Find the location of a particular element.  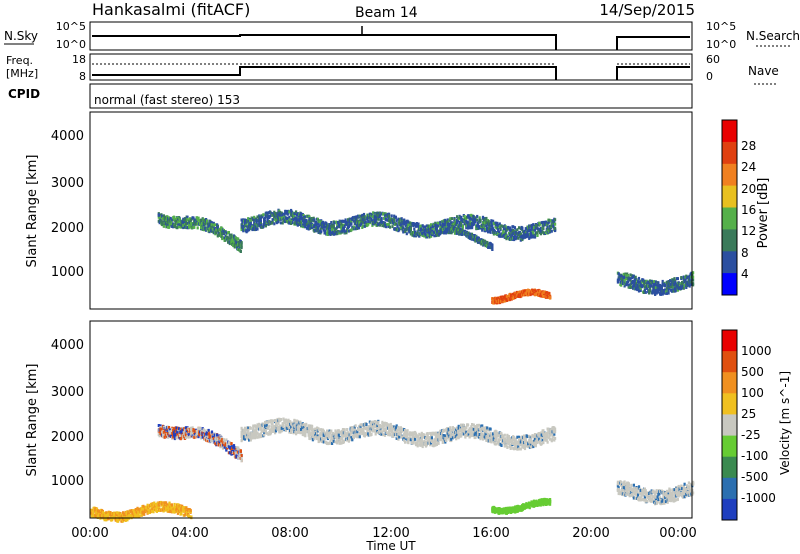

nsky-tick-top: 10^5 is located at coordinates (71, 26).